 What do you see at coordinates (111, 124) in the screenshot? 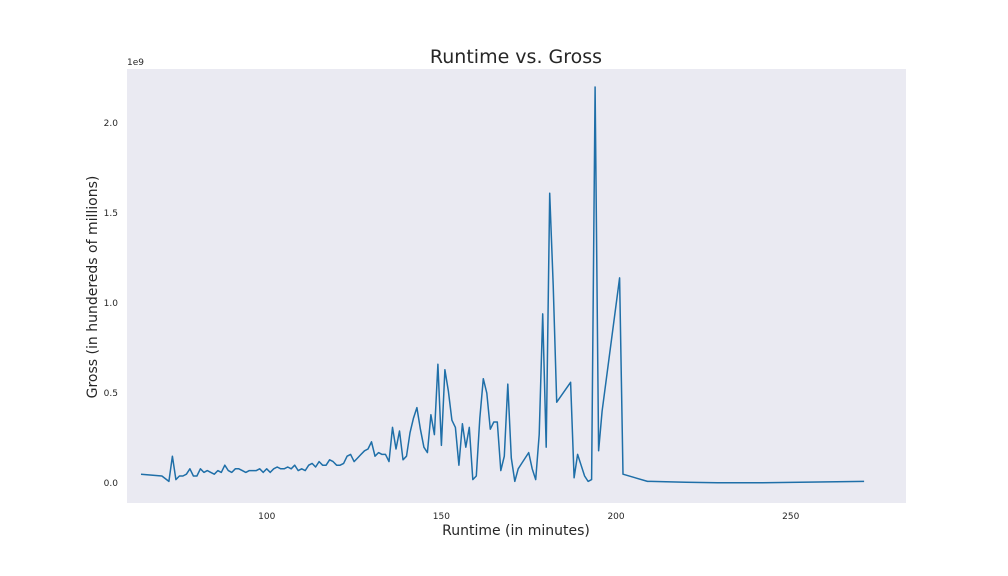
I see `y-tick-label: 2.0` at bounding box center [111, 124].